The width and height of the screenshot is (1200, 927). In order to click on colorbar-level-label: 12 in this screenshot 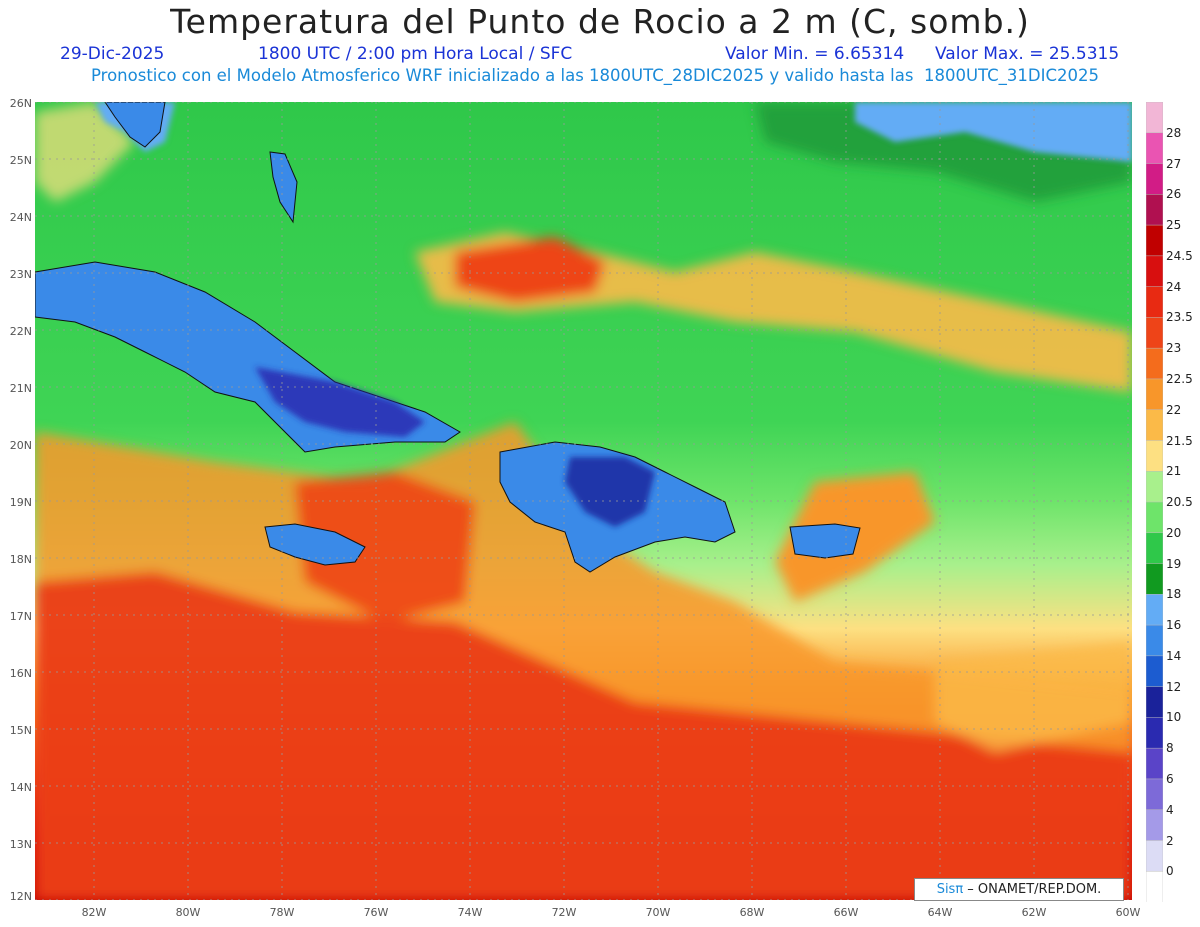, I will do `click(1174, 686)`.